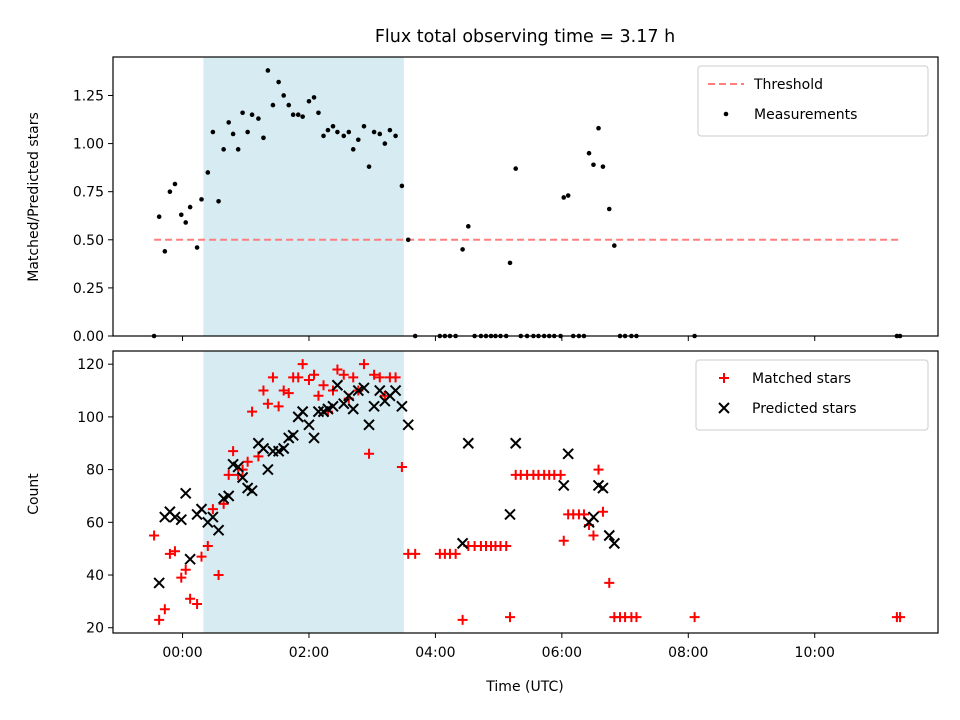  What do you see at coordinates (34, 197) in the screenshot?
I see `y-axis-label-top: Matched/Predicted stars` at bounding box center [34, 197].